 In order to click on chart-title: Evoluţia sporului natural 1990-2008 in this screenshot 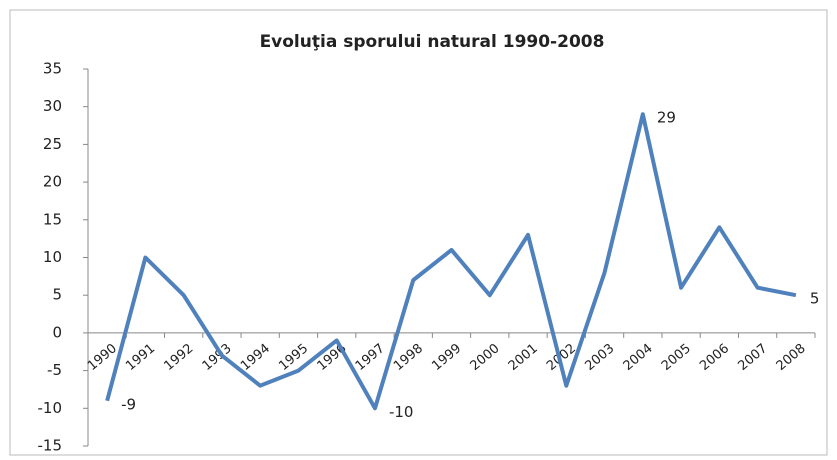, I will do `click(432, 42)`.